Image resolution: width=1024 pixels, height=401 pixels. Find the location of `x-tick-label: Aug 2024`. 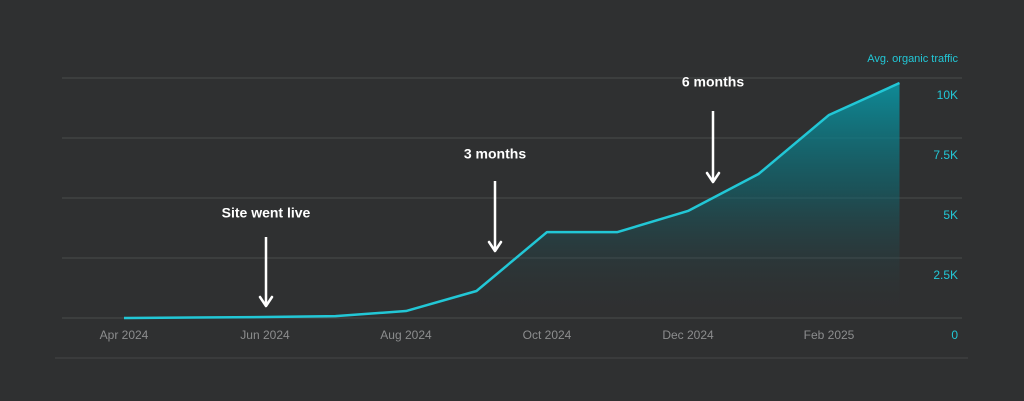

x-tick-label: Aug 2024 is located at coordinates (406, 335).